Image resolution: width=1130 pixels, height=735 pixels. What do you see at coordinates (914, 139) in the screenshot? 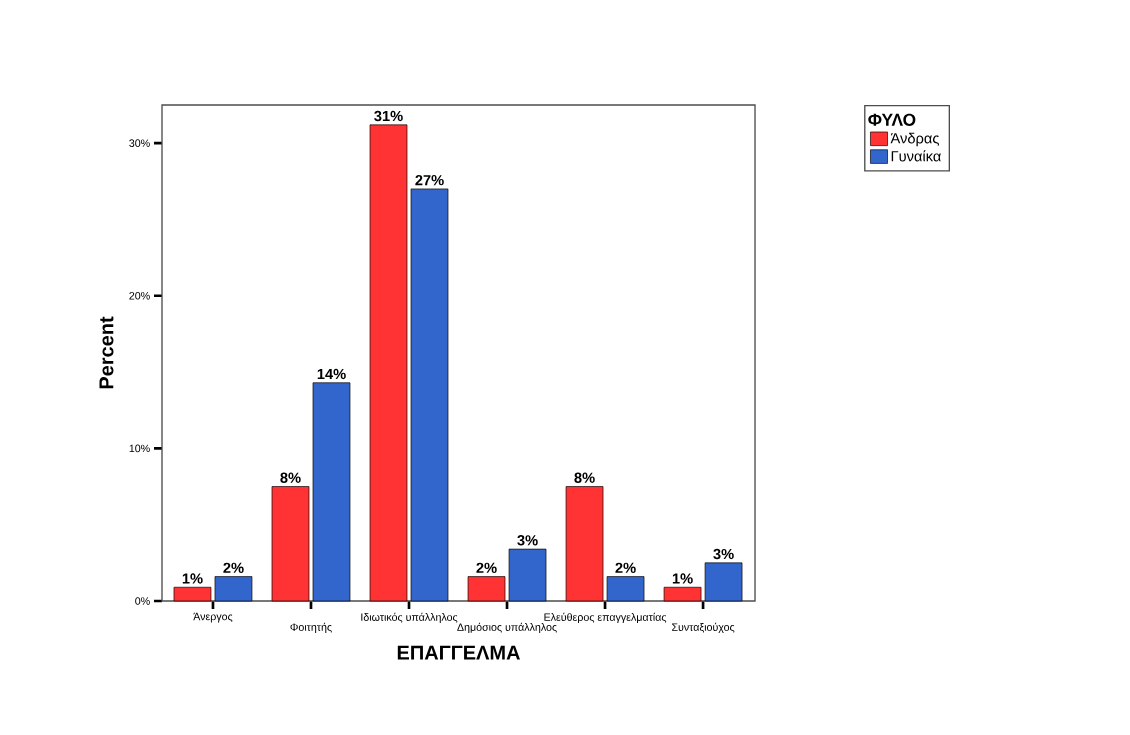
I see `legend-label: Άνδρας` at bounding box center [914, 139].